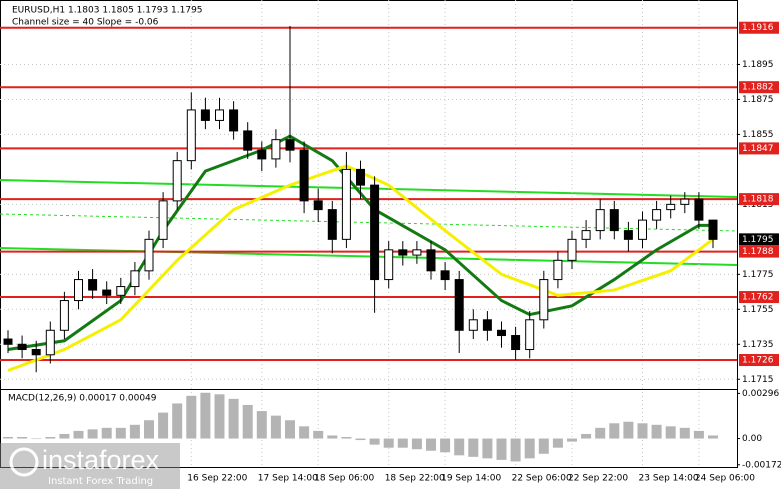  I want to click on watermark: instaforex Instant Forex Trading, so click(90, 466).